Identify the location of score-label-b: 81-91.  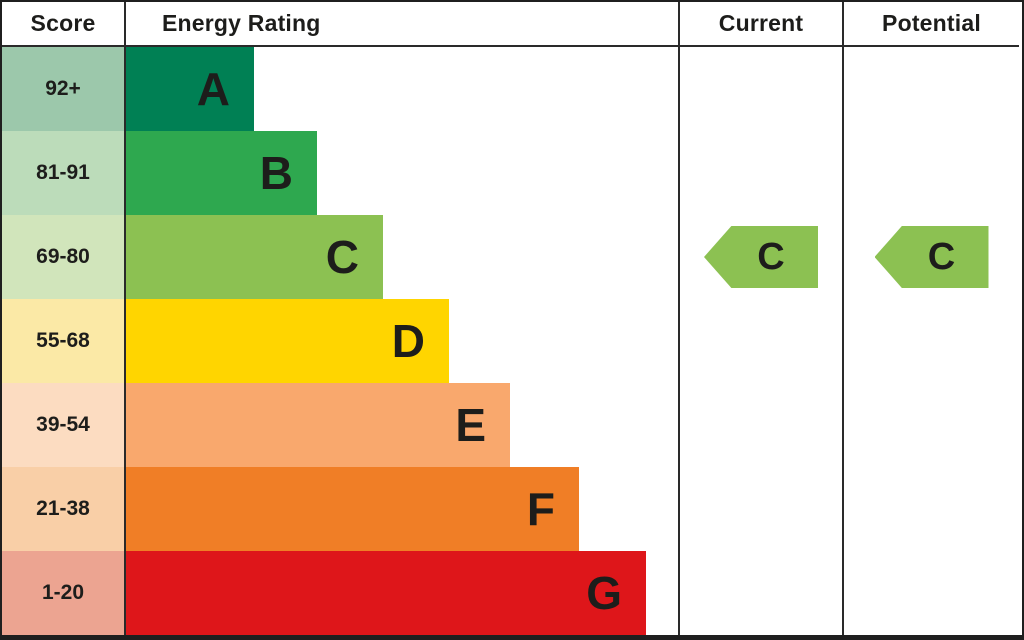
(63, 172).